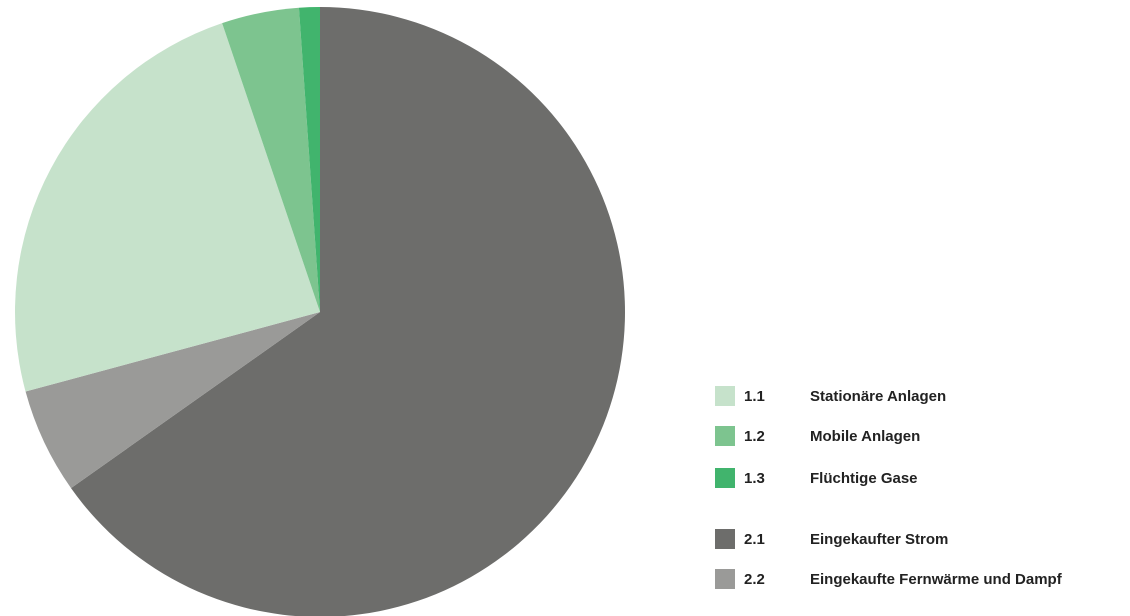  I want to click on legend-item-1-2: 1.2 Mobile Anlagen, so click(817, 436).